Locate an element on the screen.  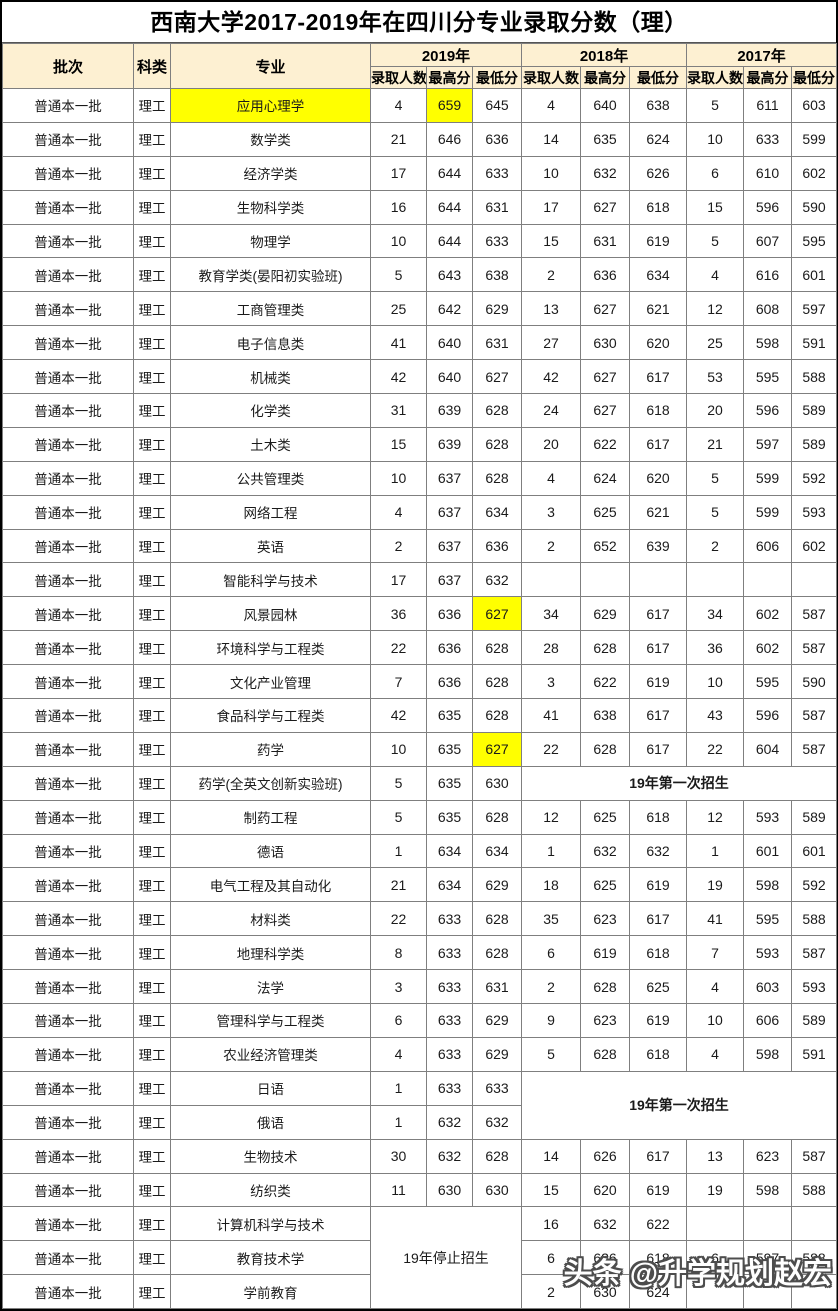
table-row: 普通本一批 理工 数学类 21 646 636 14 635 624 10 633 599 is located at coordinates (420, 139).